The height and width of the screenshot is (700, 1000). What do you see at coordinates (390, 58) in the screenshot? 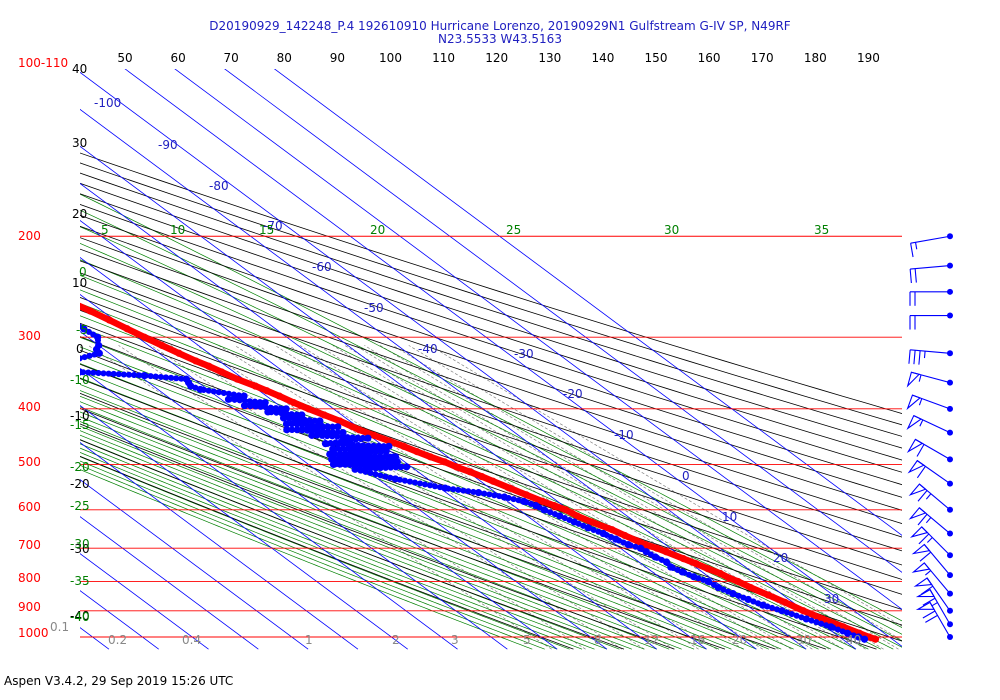
I see `top-temperature-tick: 100` at bounding box center [390, 58].